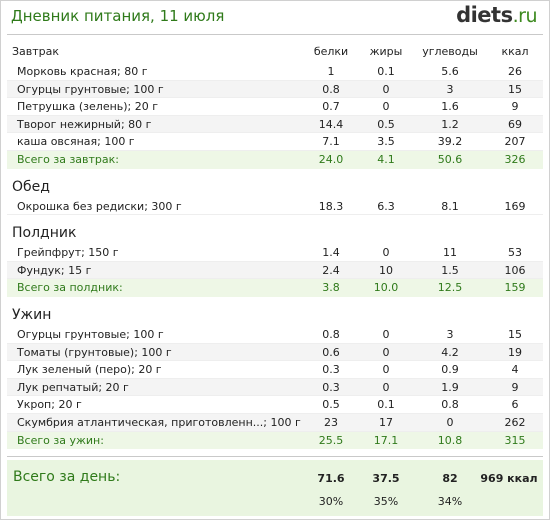 This screenshot has height=520, width=550. I want to click on site-logo: diets.ru, so click(496, 15).